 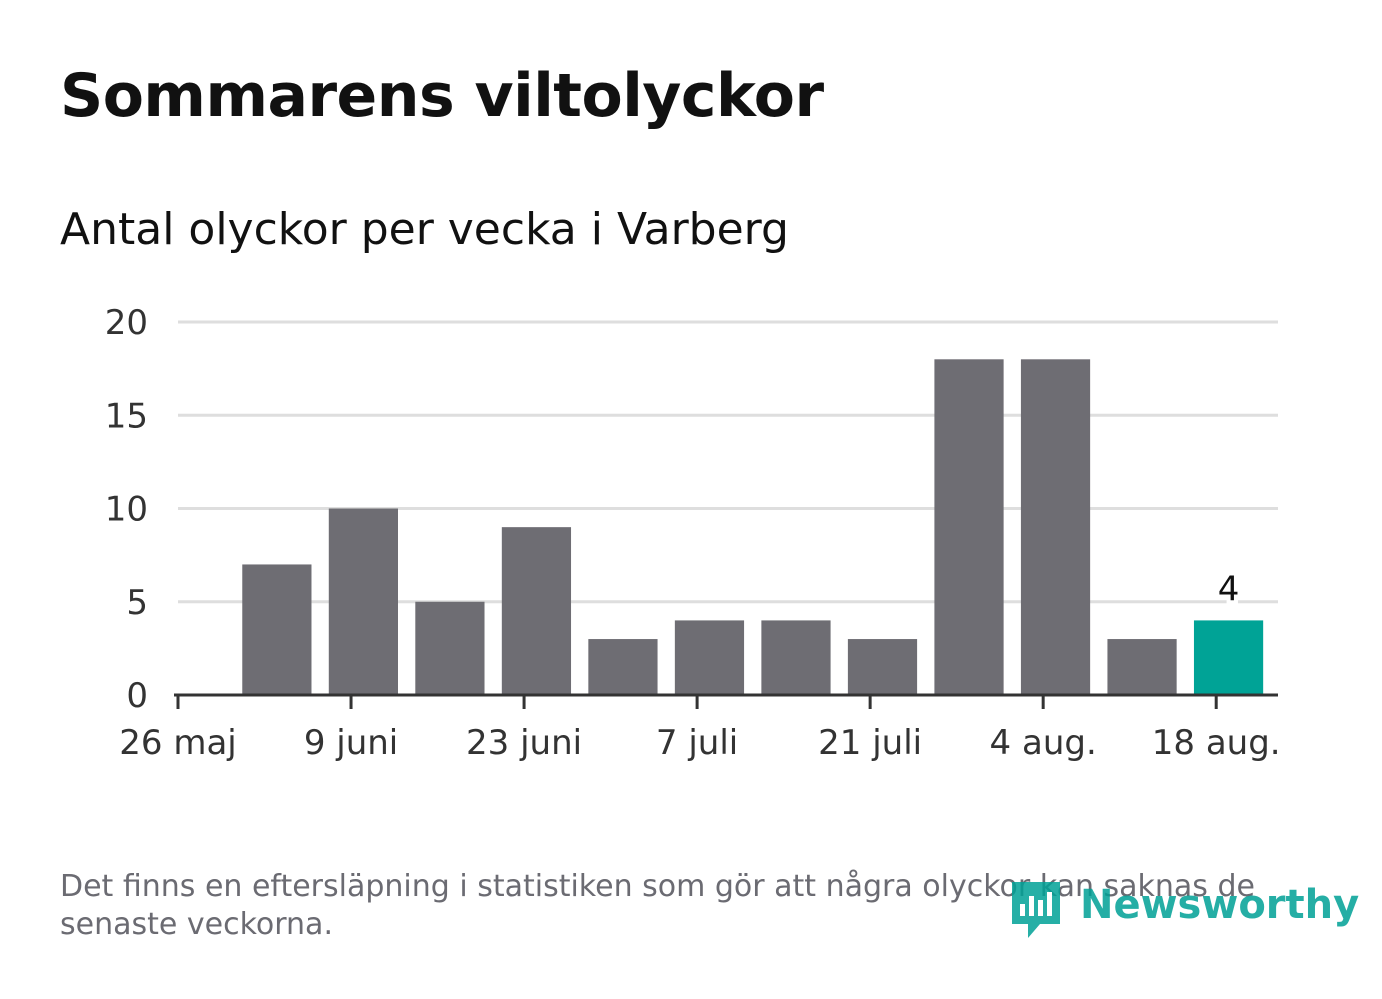 I want to click on y-tick-label: 5, so click(x=137, y=603).